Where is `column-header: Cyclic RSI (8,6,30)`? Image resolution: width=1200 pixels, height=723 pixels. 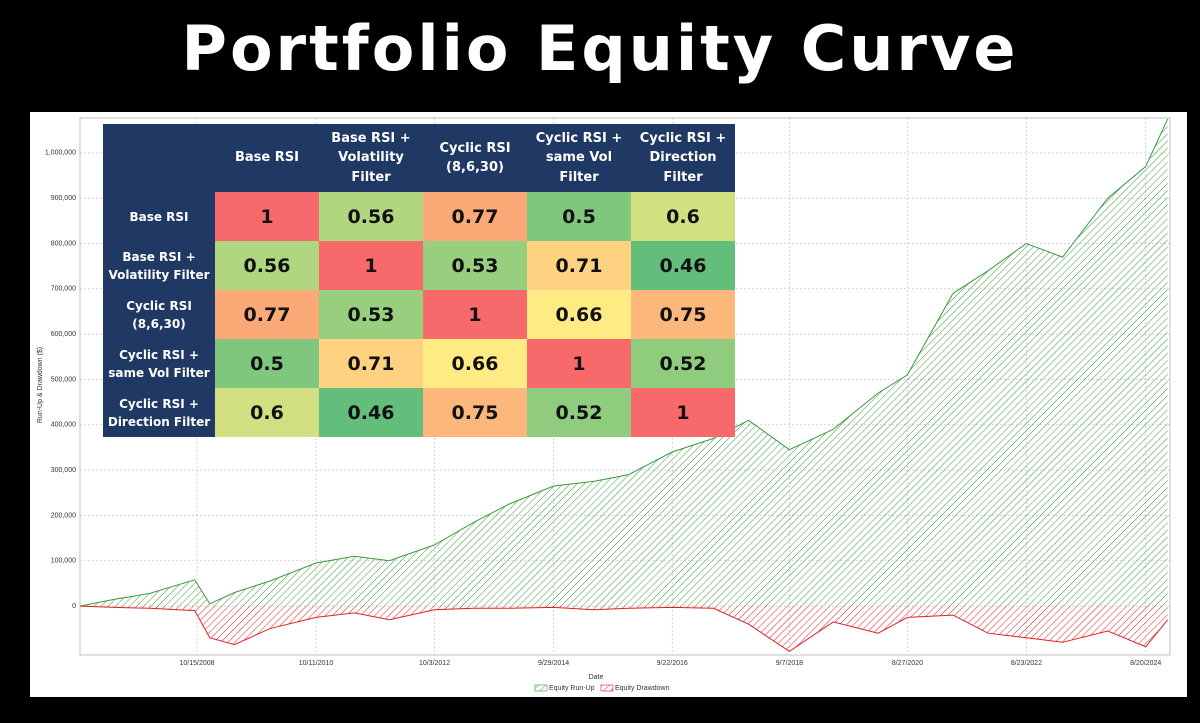 column-header: Cyclic RSI (8,6,30) is located at coordinates (475, 158).